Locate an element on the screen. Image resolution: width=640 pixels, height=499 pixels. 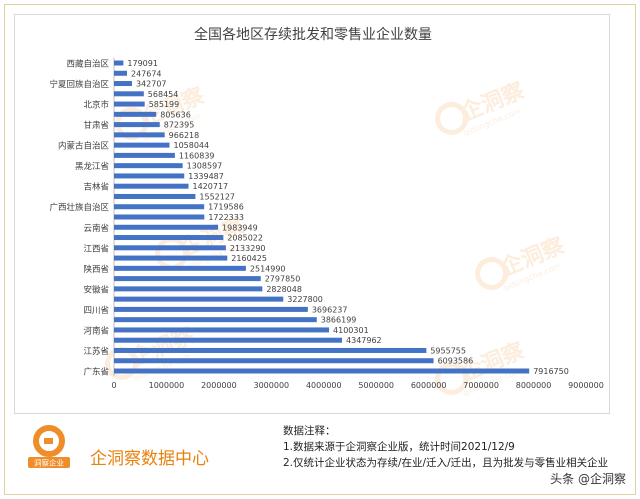
data-label: 568454 is located at coordinates (163, 94).